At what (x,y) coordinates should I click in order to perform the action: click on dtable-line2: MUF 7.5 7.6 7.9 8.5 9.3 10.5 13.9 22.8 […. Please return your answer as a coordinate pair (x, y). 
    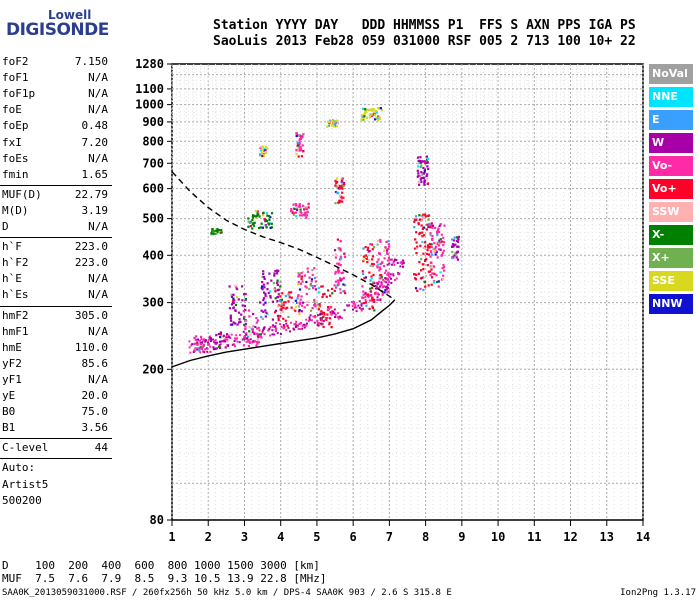
    Looking at the image, I should click on (164, 578).